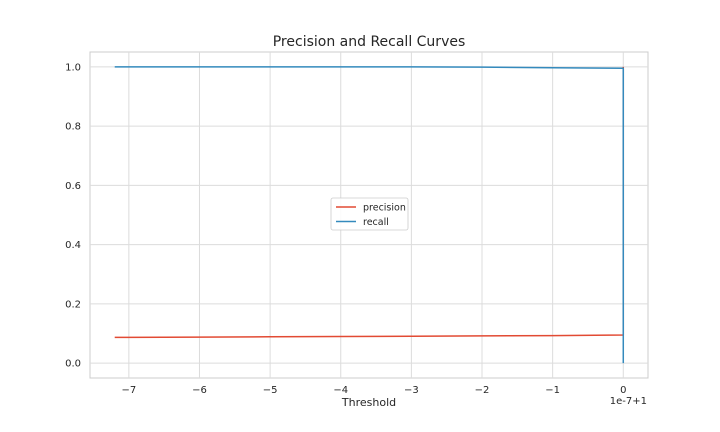 The height and width of the screenshot is (432, 720). I want to click on y-tick-label: 0.0, so click(73, 364).